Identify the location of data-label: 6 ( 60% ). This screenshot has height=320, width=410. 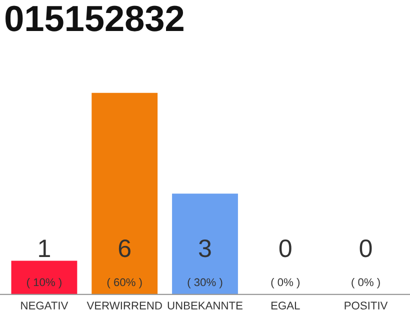
(124, 264).